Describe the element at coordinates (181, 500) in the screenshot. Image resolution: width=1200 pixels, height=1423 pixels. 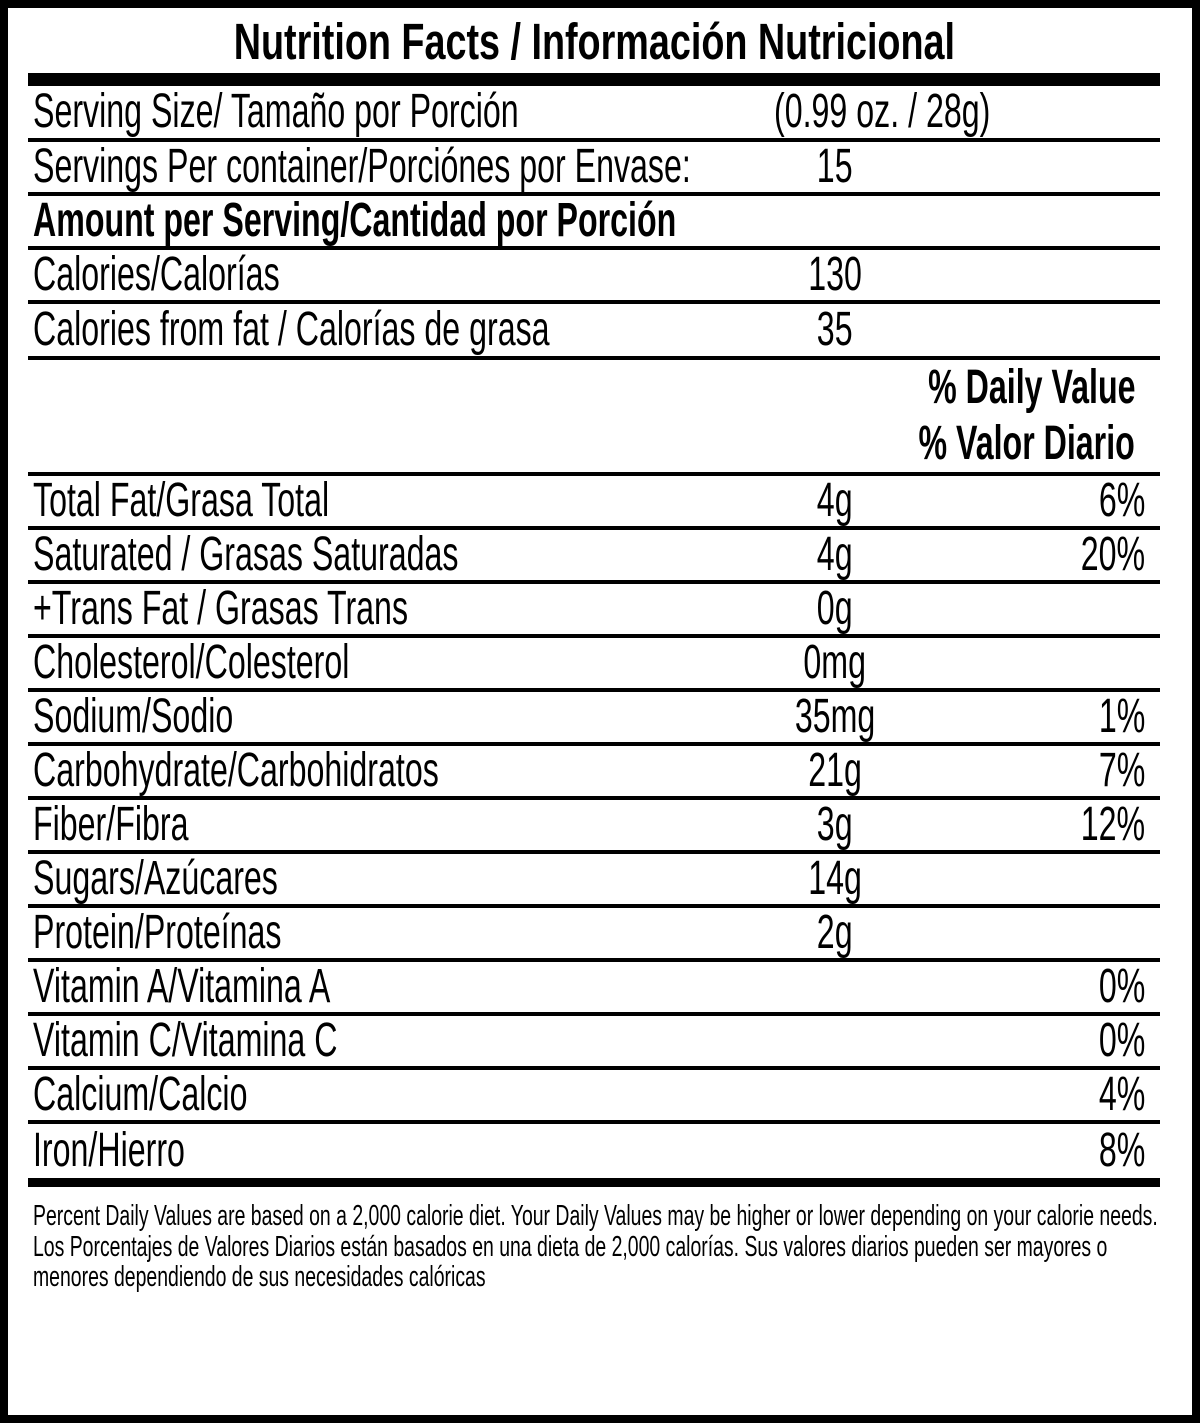
I see `nutrient-label: Total Fat/Grasa Total` at that location.